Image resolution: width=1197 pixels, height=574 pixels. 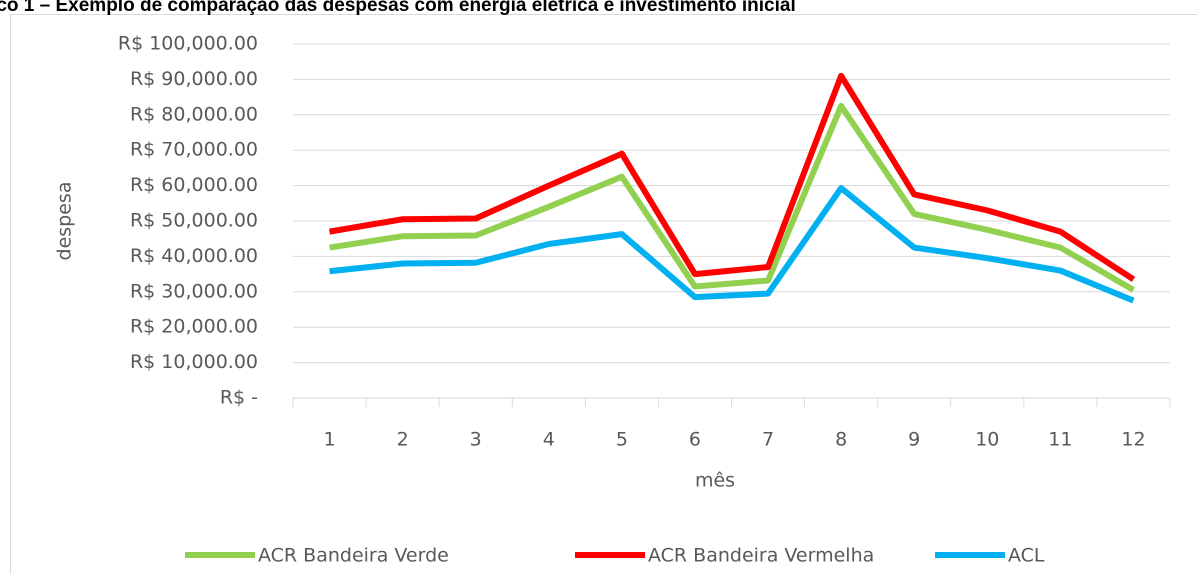 I want to click on y-tick-label: R$ 20,000.00, so click(x=194, y=327).